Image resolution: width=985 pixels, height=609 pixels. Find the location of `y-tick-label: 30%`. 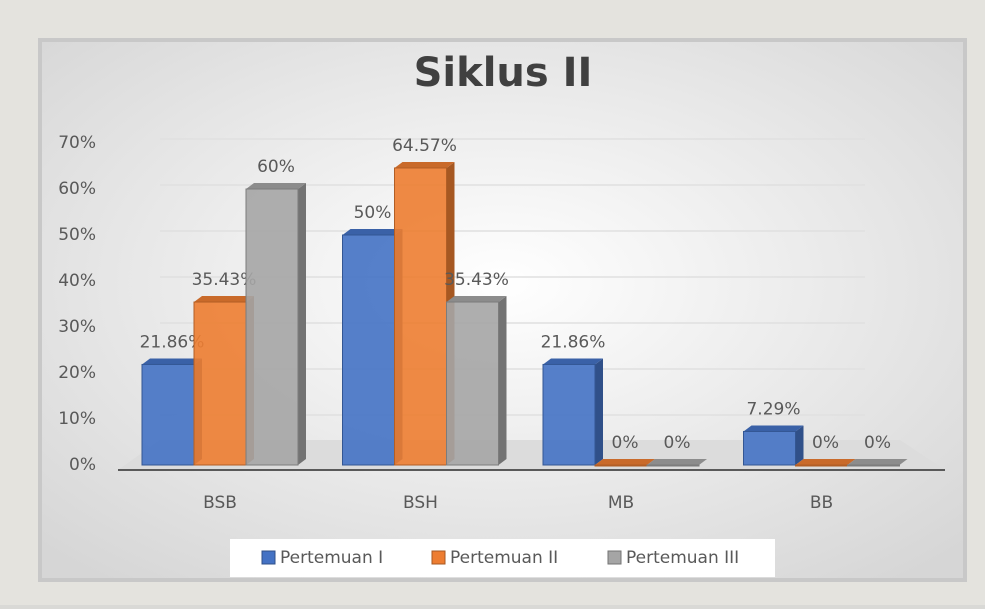

y-tick-label: 30% is located at coordinates (77, 327).